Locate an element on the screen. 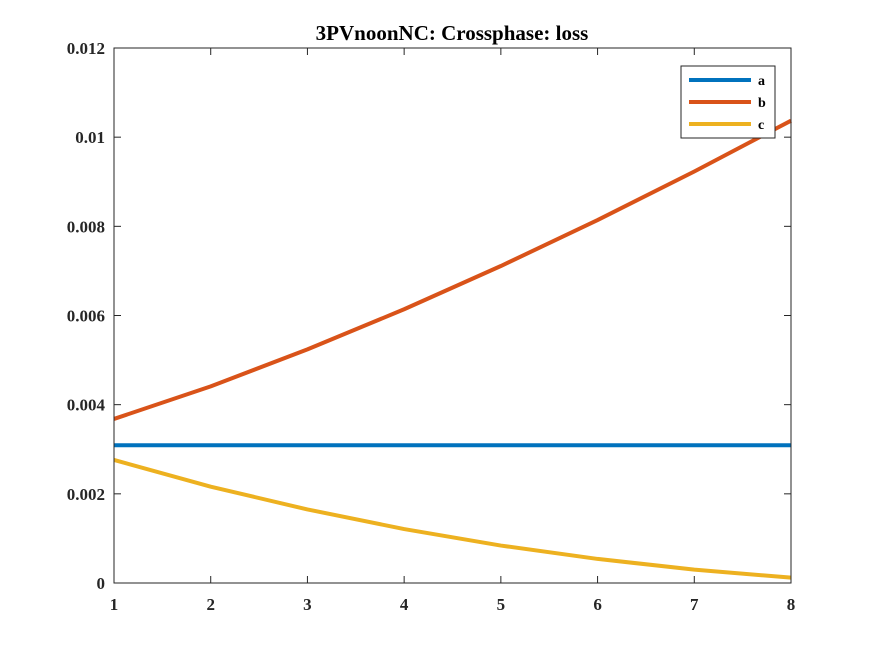  series-line-c is located at coordinates (452, 519).